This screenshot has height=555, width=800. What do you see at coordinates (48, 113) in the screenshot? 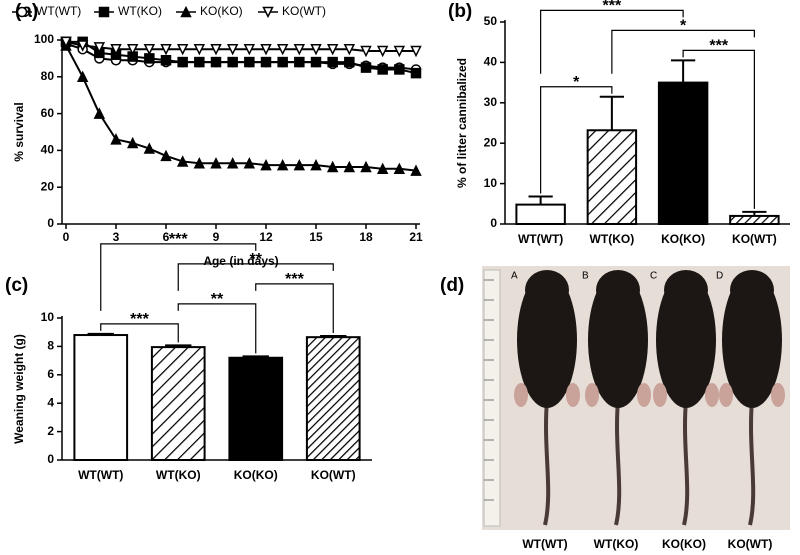
I see `y-tick-label: 60` at bounding box center [48, 113].